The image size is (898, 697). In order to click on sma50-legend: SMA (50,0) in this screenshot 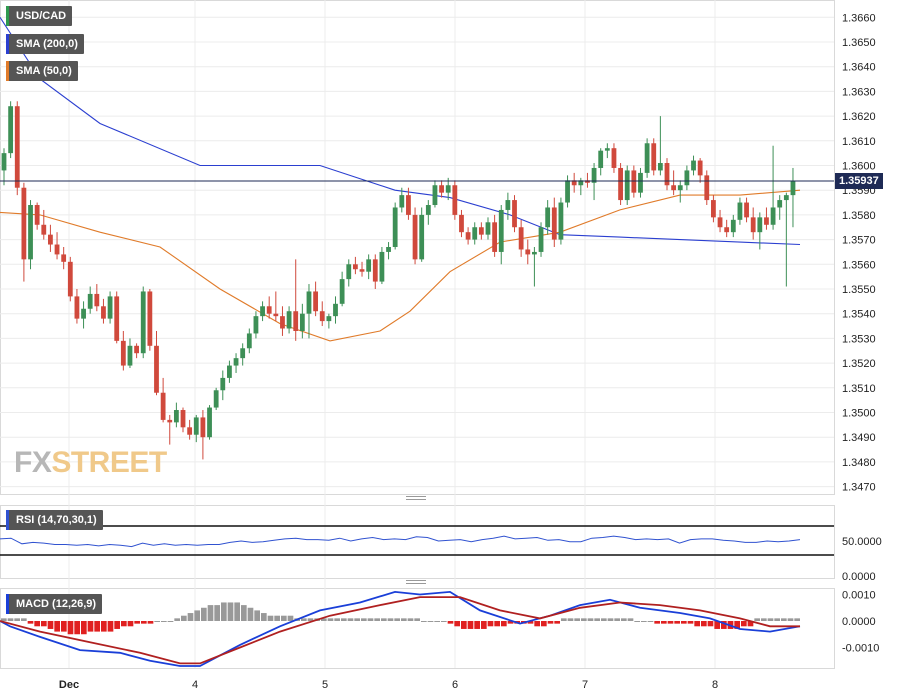, I will do `click(42, 71)`.